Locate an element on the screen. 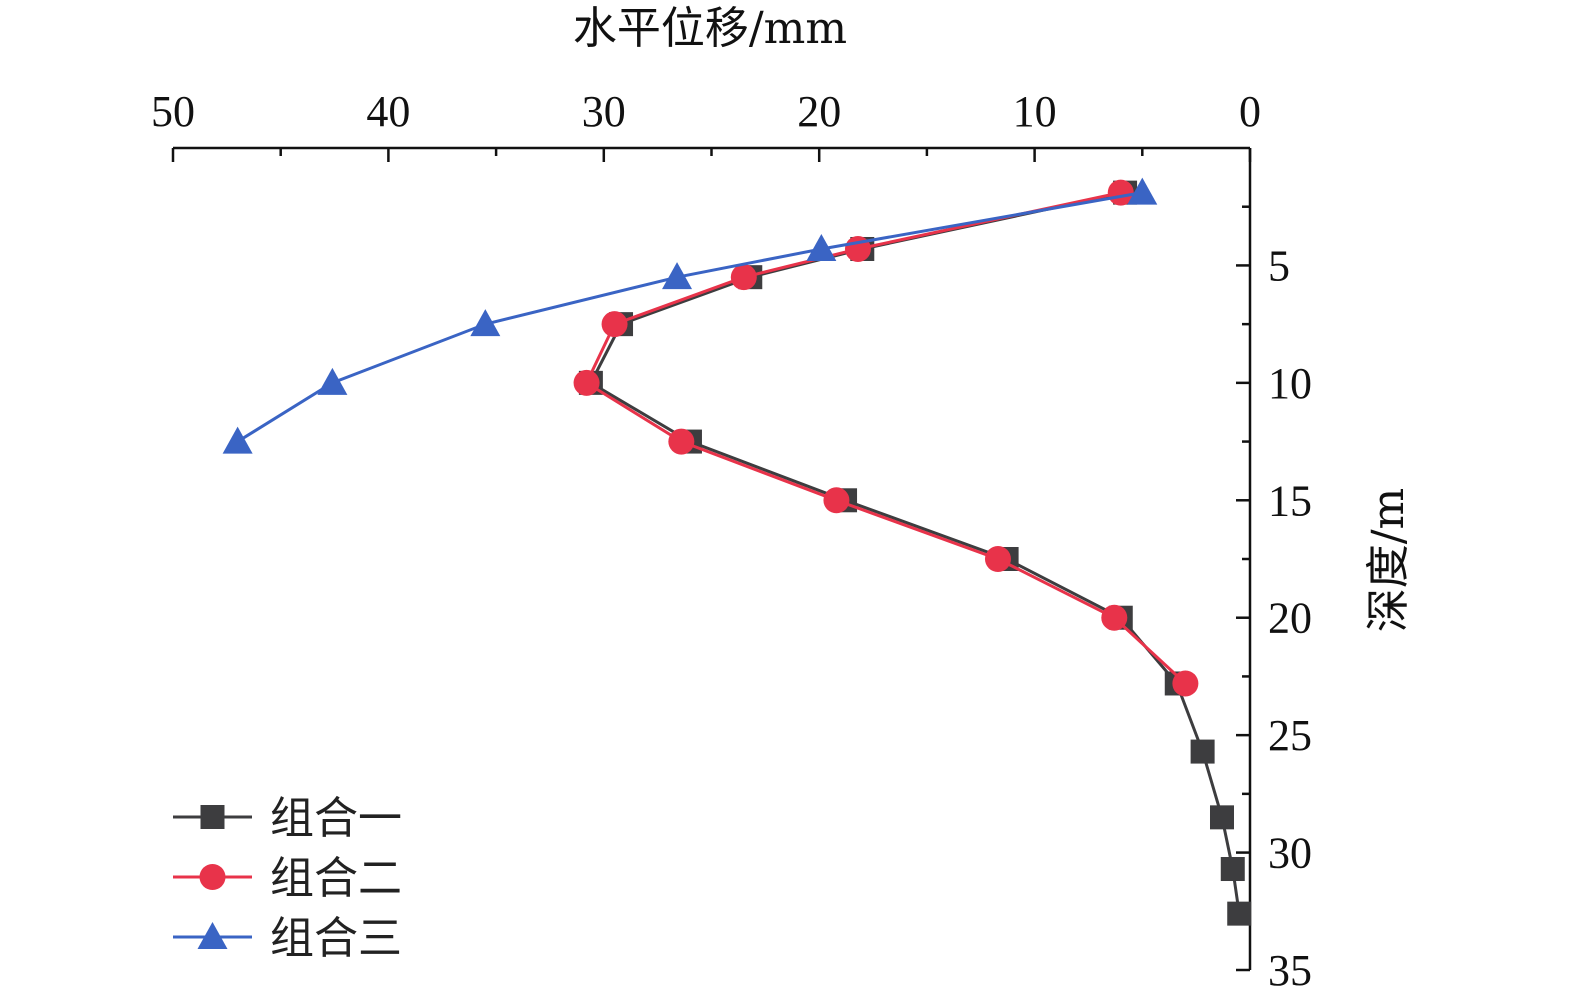 This screenshot has height=1005, width=1575. x-tick-label: 0 is located at coordinates (1250, 111).